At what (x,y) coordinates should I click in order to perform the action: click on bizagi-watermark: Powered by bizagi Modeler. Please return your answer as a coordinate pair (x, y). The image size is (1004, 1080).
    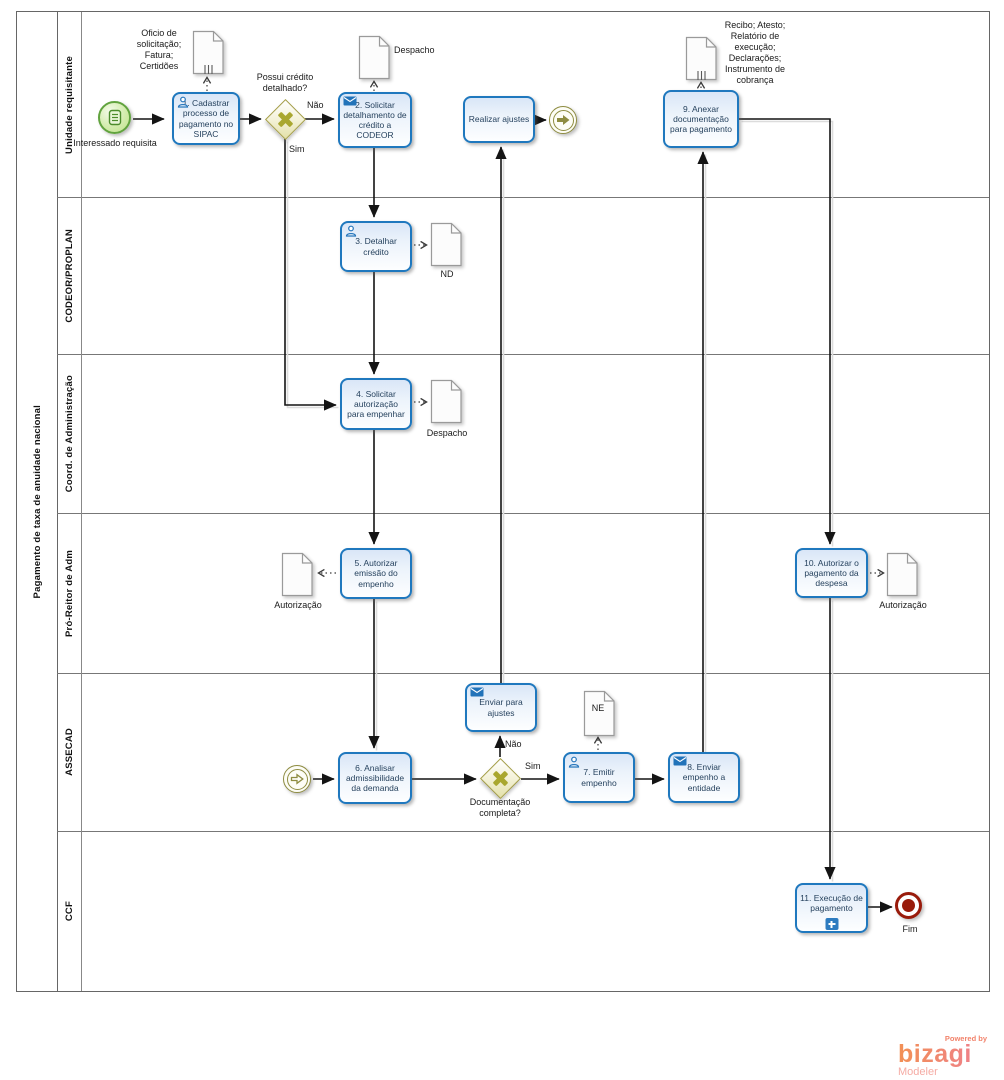
    Looking at the image, I should click on (944, 1056).